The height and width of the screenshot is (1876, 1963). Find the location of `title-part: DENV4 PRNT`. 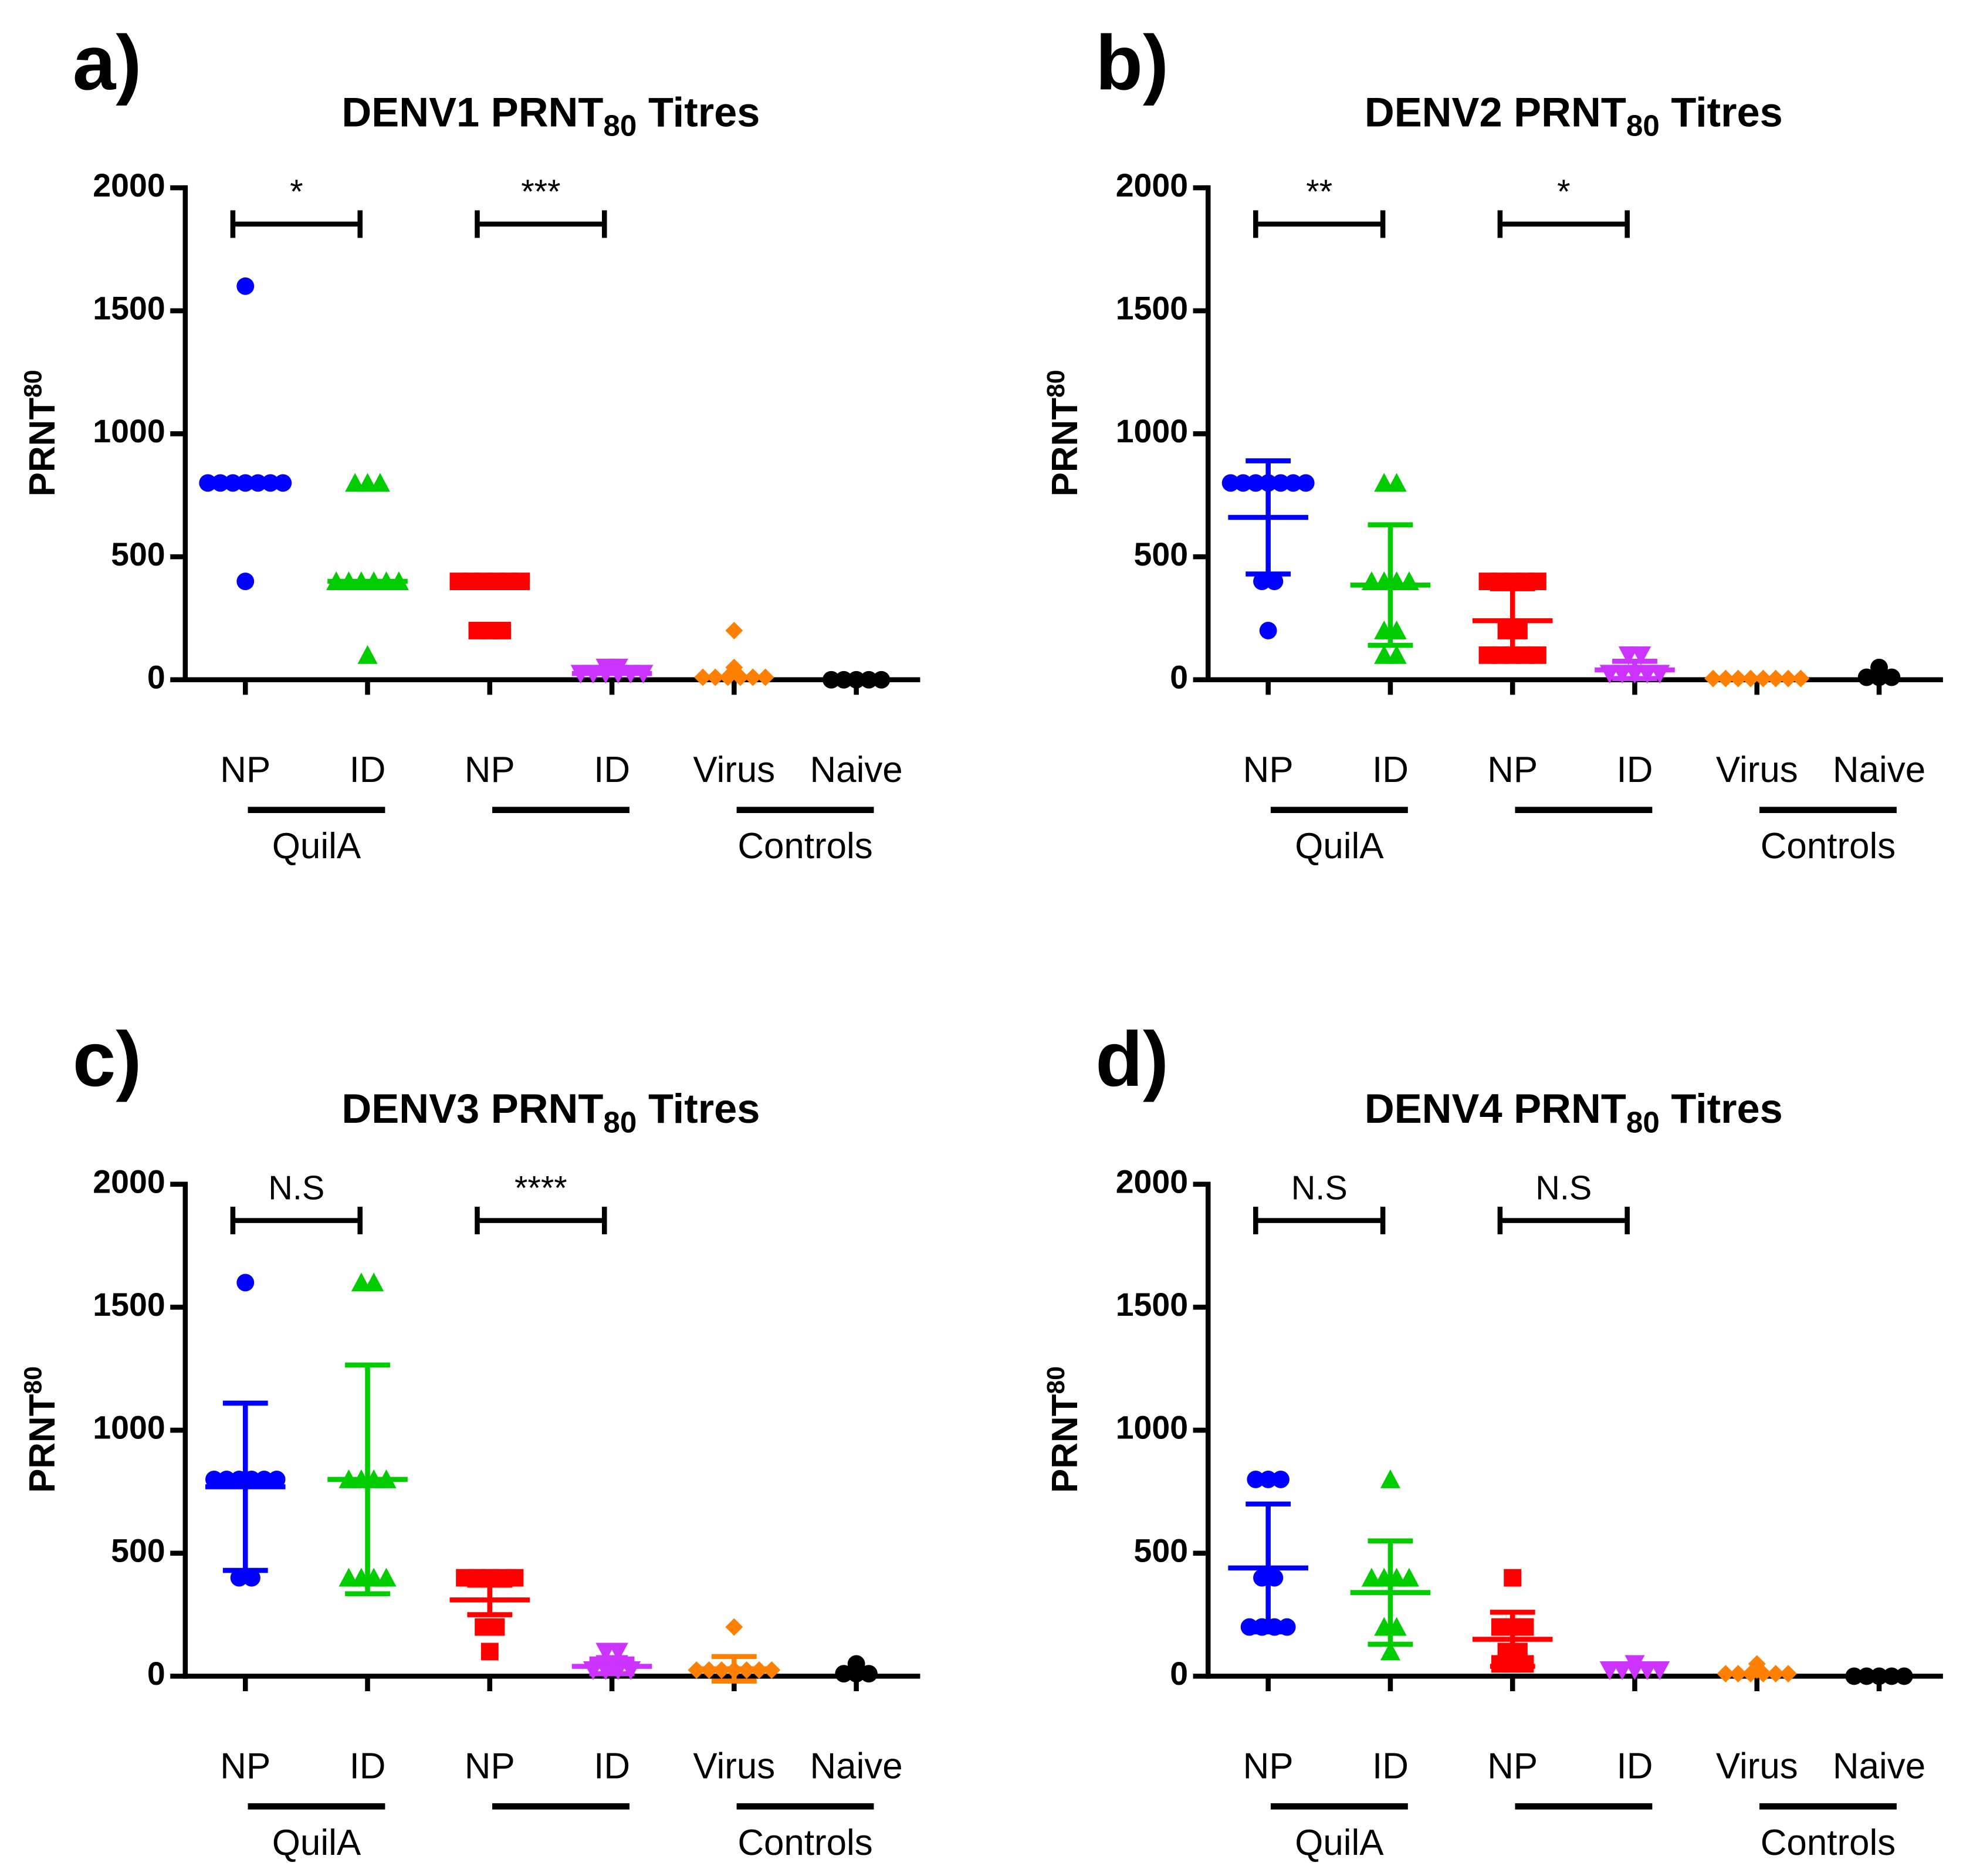

title-part: DENV4 PRNT is located at coordinates (1496, 1108).